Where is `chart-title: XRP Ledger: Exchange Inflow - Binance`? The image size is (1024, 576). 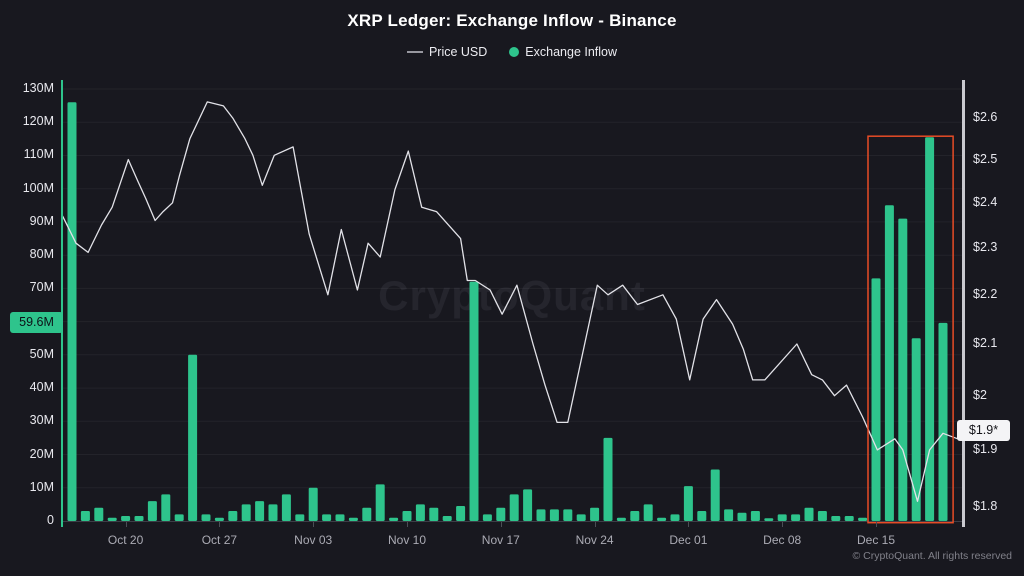
chart-title: XRP Ledger: Exchange Inflow - Binance is located at coordinates (512, 20).